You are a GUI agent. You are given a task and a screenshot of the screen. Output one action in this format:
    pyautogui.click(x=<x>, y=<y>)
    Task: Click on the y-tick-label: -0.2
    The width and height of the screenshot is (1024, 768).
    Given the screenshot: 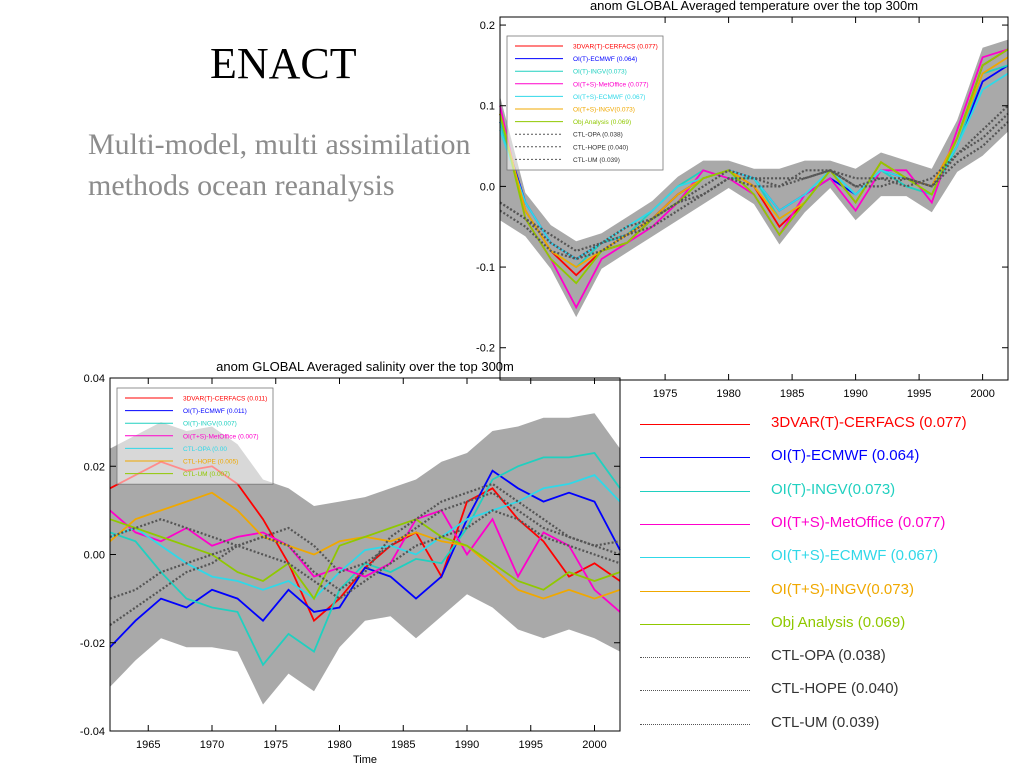 What is the action you would take?
    pyautogui.click(x=485, y=349)
    